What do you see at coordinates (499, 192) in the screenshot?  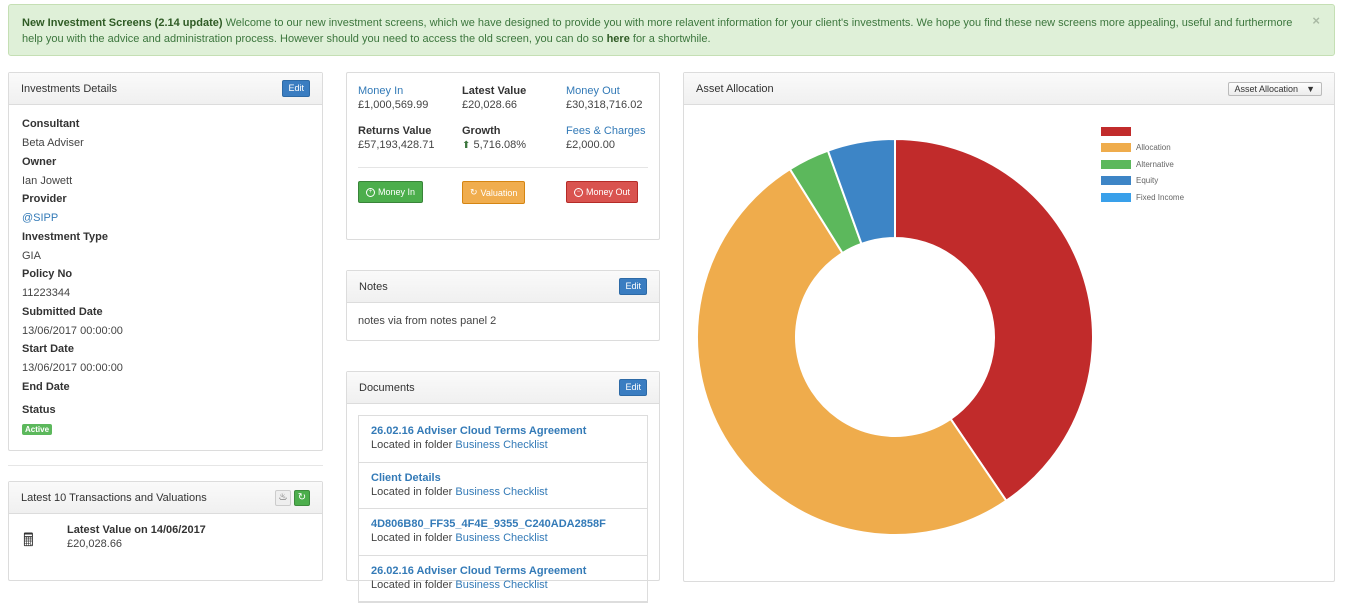 I see `valuation-button-label: Valuation` at bounding box center [499, 192].